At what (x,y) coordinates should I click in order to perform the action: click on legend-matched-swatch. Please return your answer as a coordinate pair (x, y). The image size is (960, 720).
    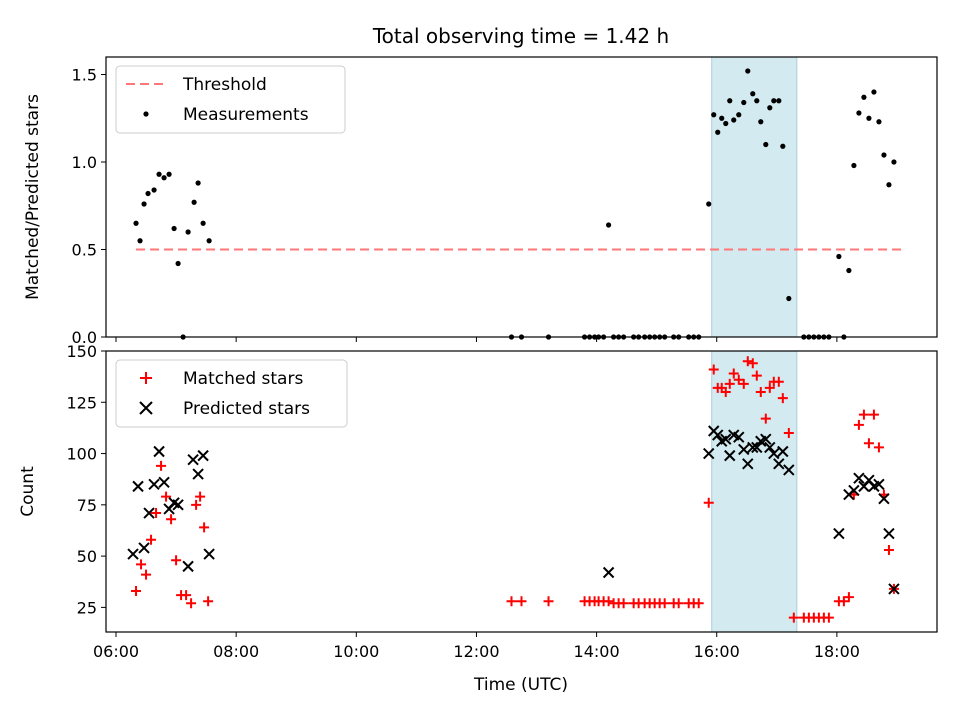
    Looking at the image, I should click on (146, 378).